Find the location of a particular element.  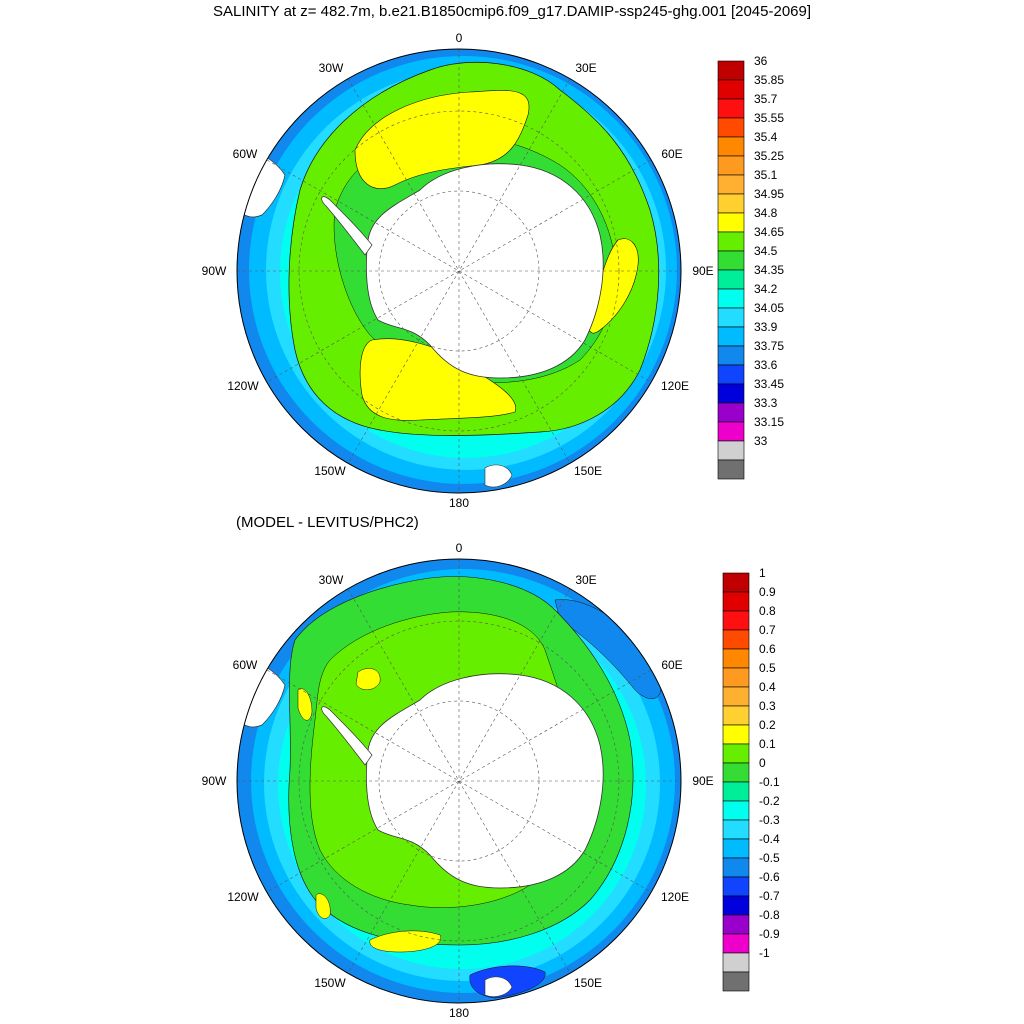

lon-label: 30W is located at coordinates (331, 580).